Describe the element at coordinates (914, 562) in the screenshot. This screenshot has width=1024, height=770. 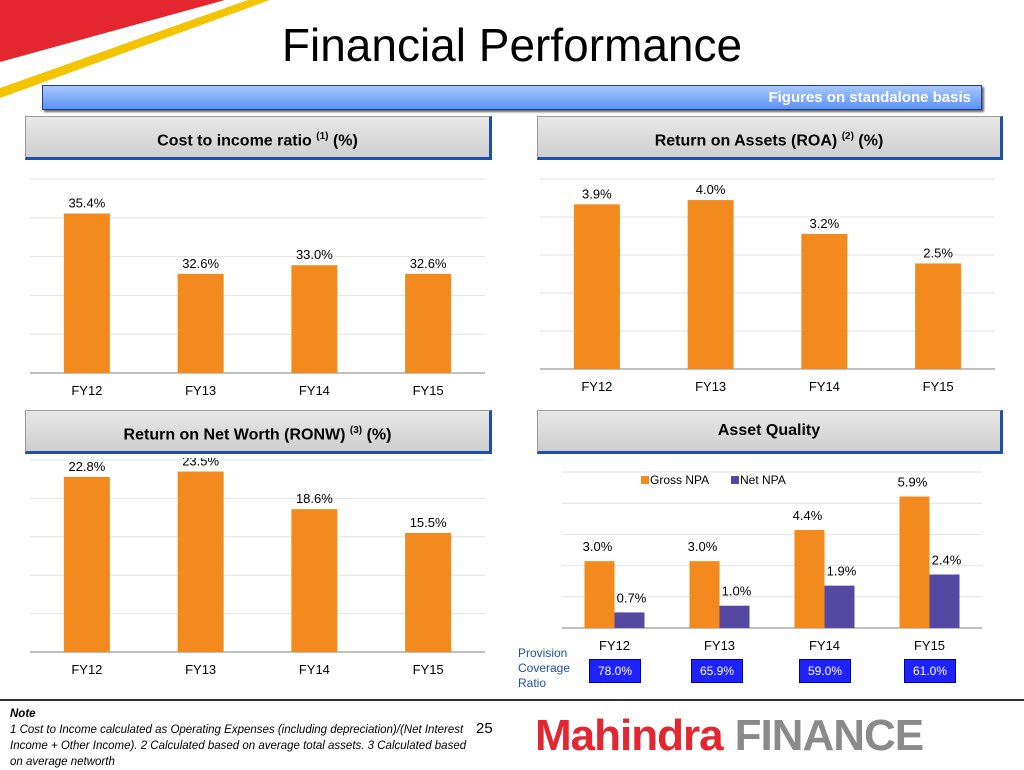
I see `gross-npa-bar-fy15` at that location.